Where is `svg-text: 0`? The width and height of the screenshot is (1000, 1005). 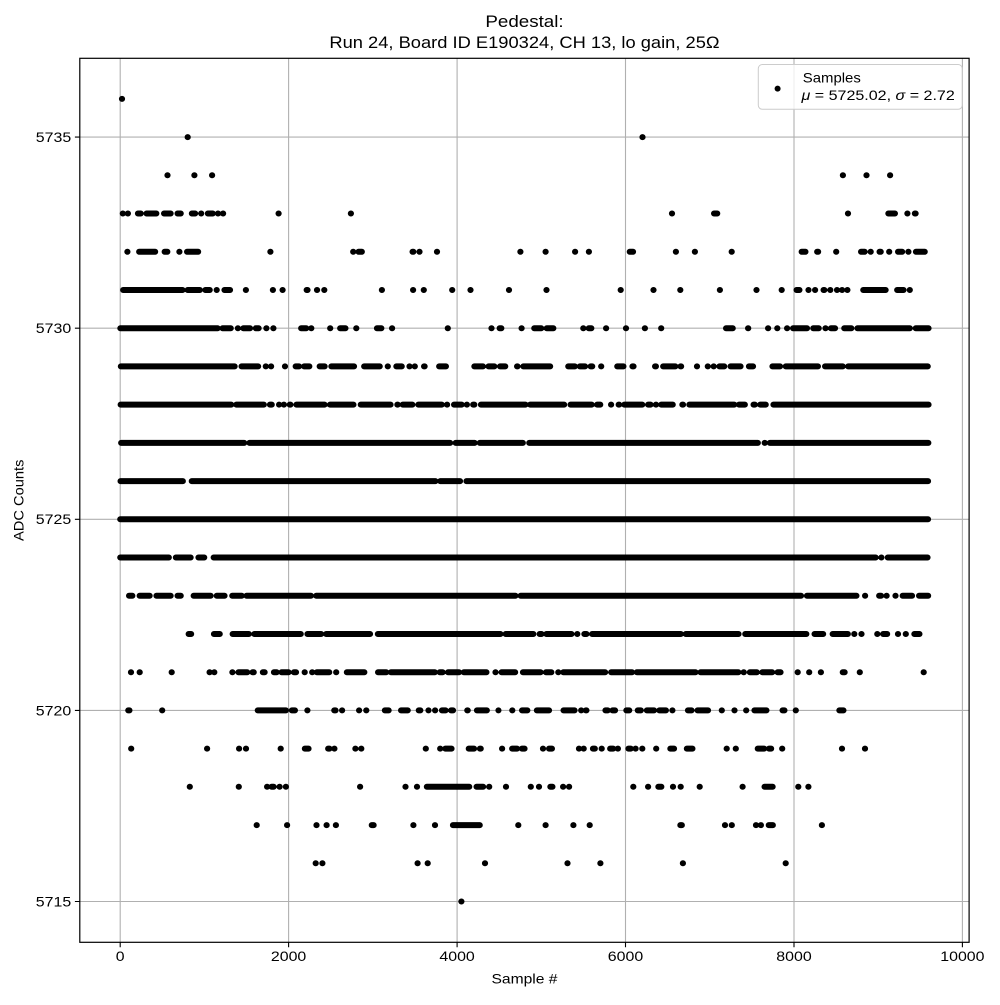 svg-text: 0 is located at coordinates (120, 956).